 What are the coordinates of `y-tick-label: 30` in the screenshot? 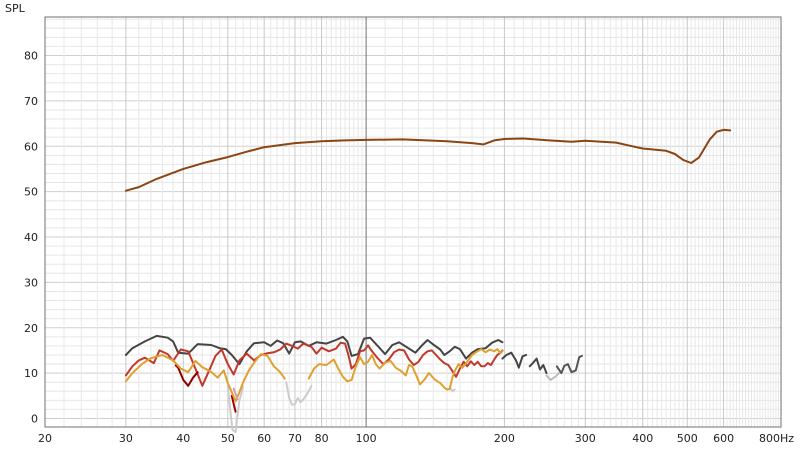 It's located at (31, 282).